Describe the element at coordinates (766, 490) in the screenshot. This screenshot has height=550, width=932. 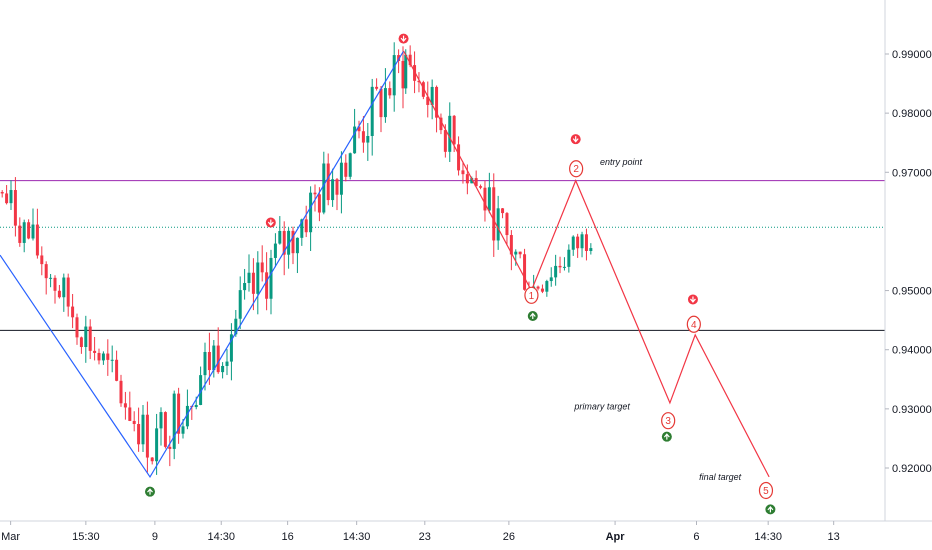
I see `wave-number-circle` at that location.